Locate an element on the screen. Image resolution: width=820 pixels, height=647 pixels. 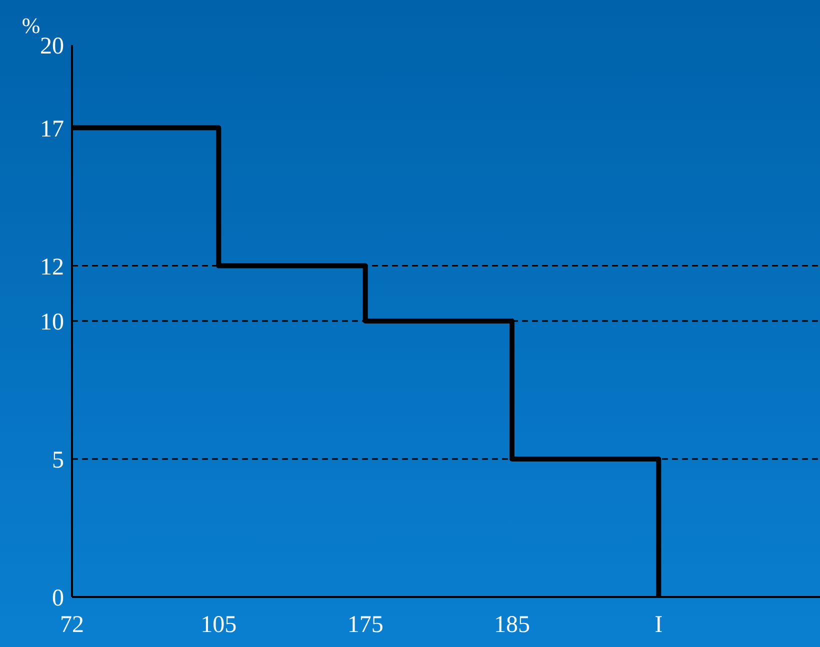
x-tick-label: 72 is located at coordinates (72, 625).